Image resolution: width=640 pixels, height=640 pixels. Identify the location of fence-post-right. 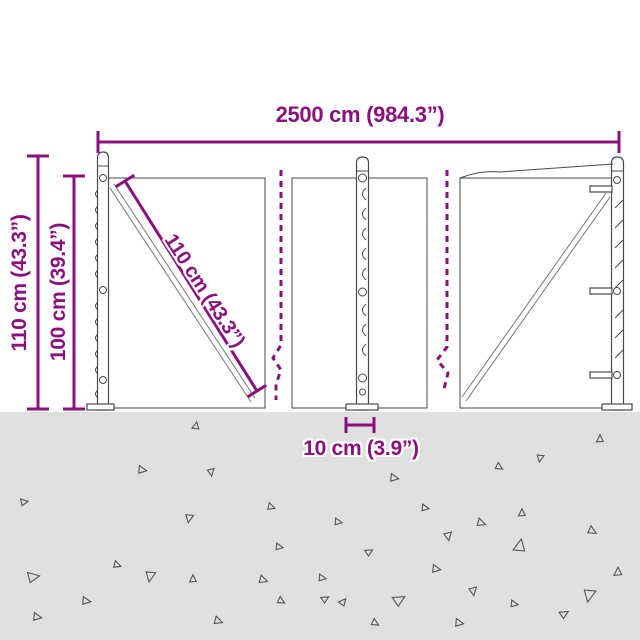
(546, 283).